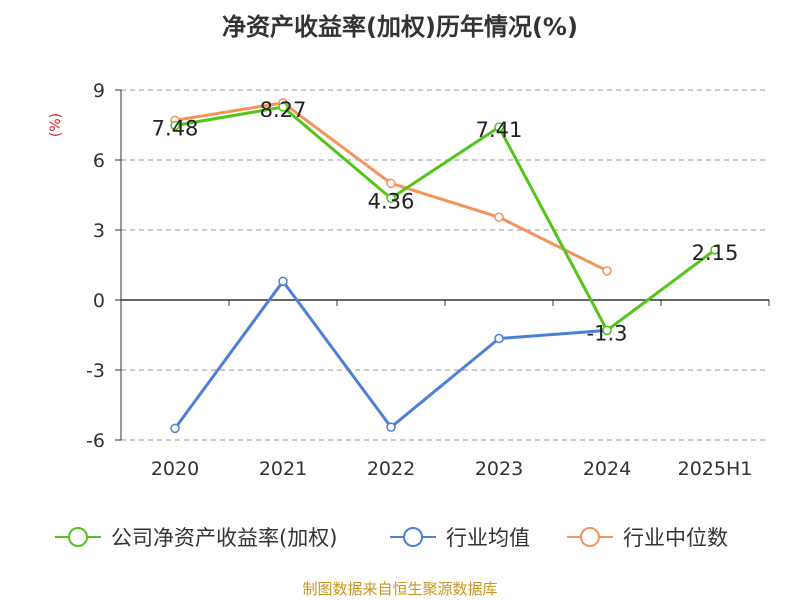 The image size is (800, 600). I want to click on x-tick-label: 2022, so click(391, 469).